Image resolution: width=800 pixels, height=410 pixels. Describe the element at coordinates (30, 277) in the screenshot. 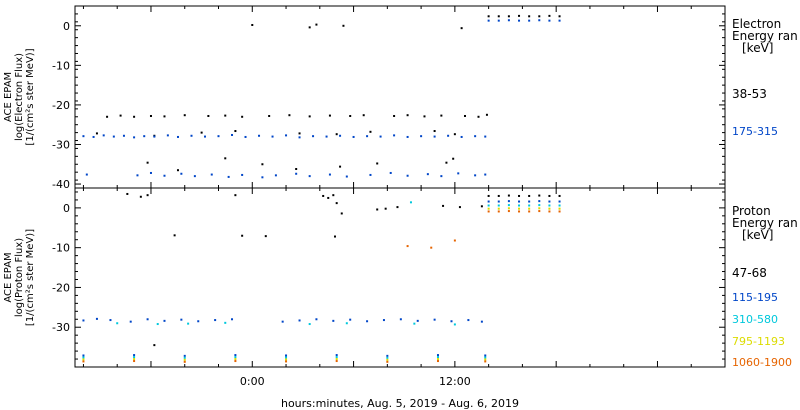

I see `proton-y-axis-label-line: [1/(cm²s ster MeV)]` at that location.